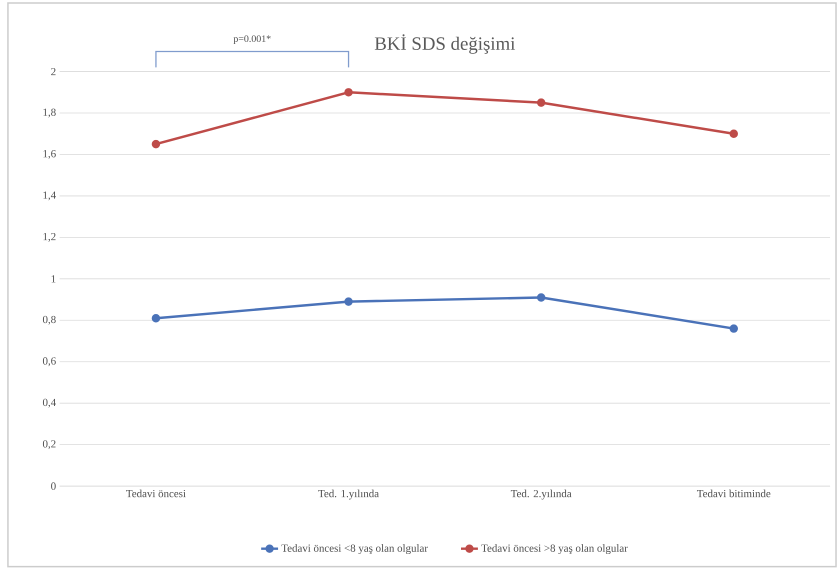  Describe the element at coordinates (49, 361) in the screenshot. I see `y-tick-label: 0,6` at that location.